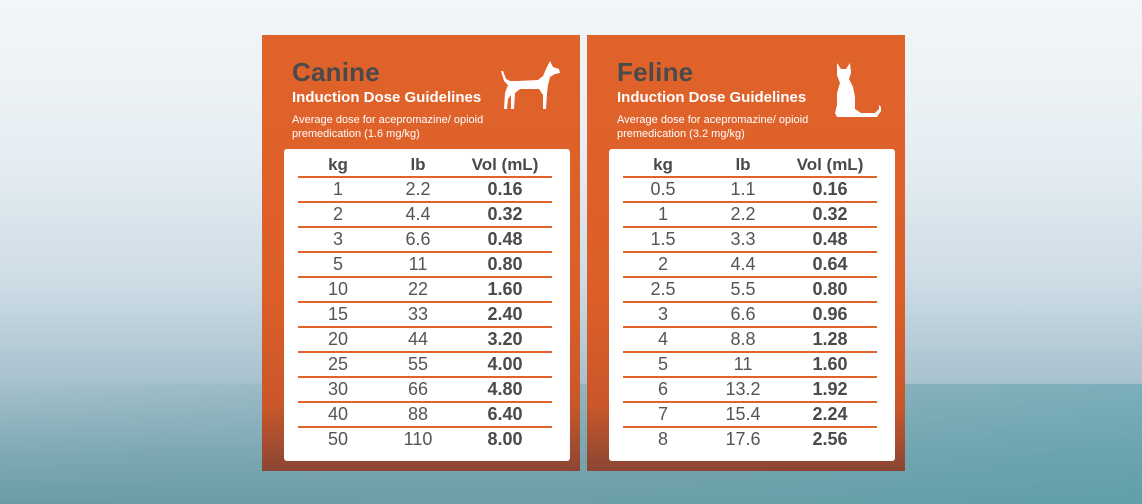 Image resolution: width=1142 pixels, height=504 pixels. What do you see at coordinates (830, 265) in the screenshot?
I see `cell-vol: 0.64` at bounding box center [830, 265].